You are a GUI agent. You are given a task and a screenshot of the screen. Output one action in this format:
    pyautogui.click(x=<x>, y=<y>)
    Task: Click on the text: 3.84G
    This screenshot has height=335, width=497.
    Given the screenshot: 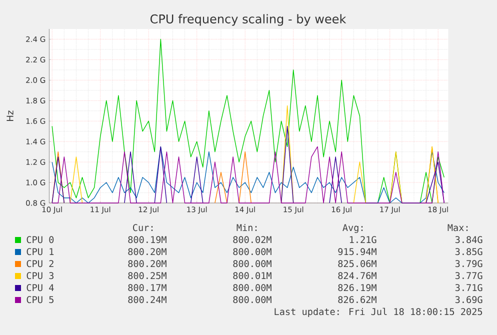 What is the action you would take?
    pyautogui.click(x=468, y=240)
    